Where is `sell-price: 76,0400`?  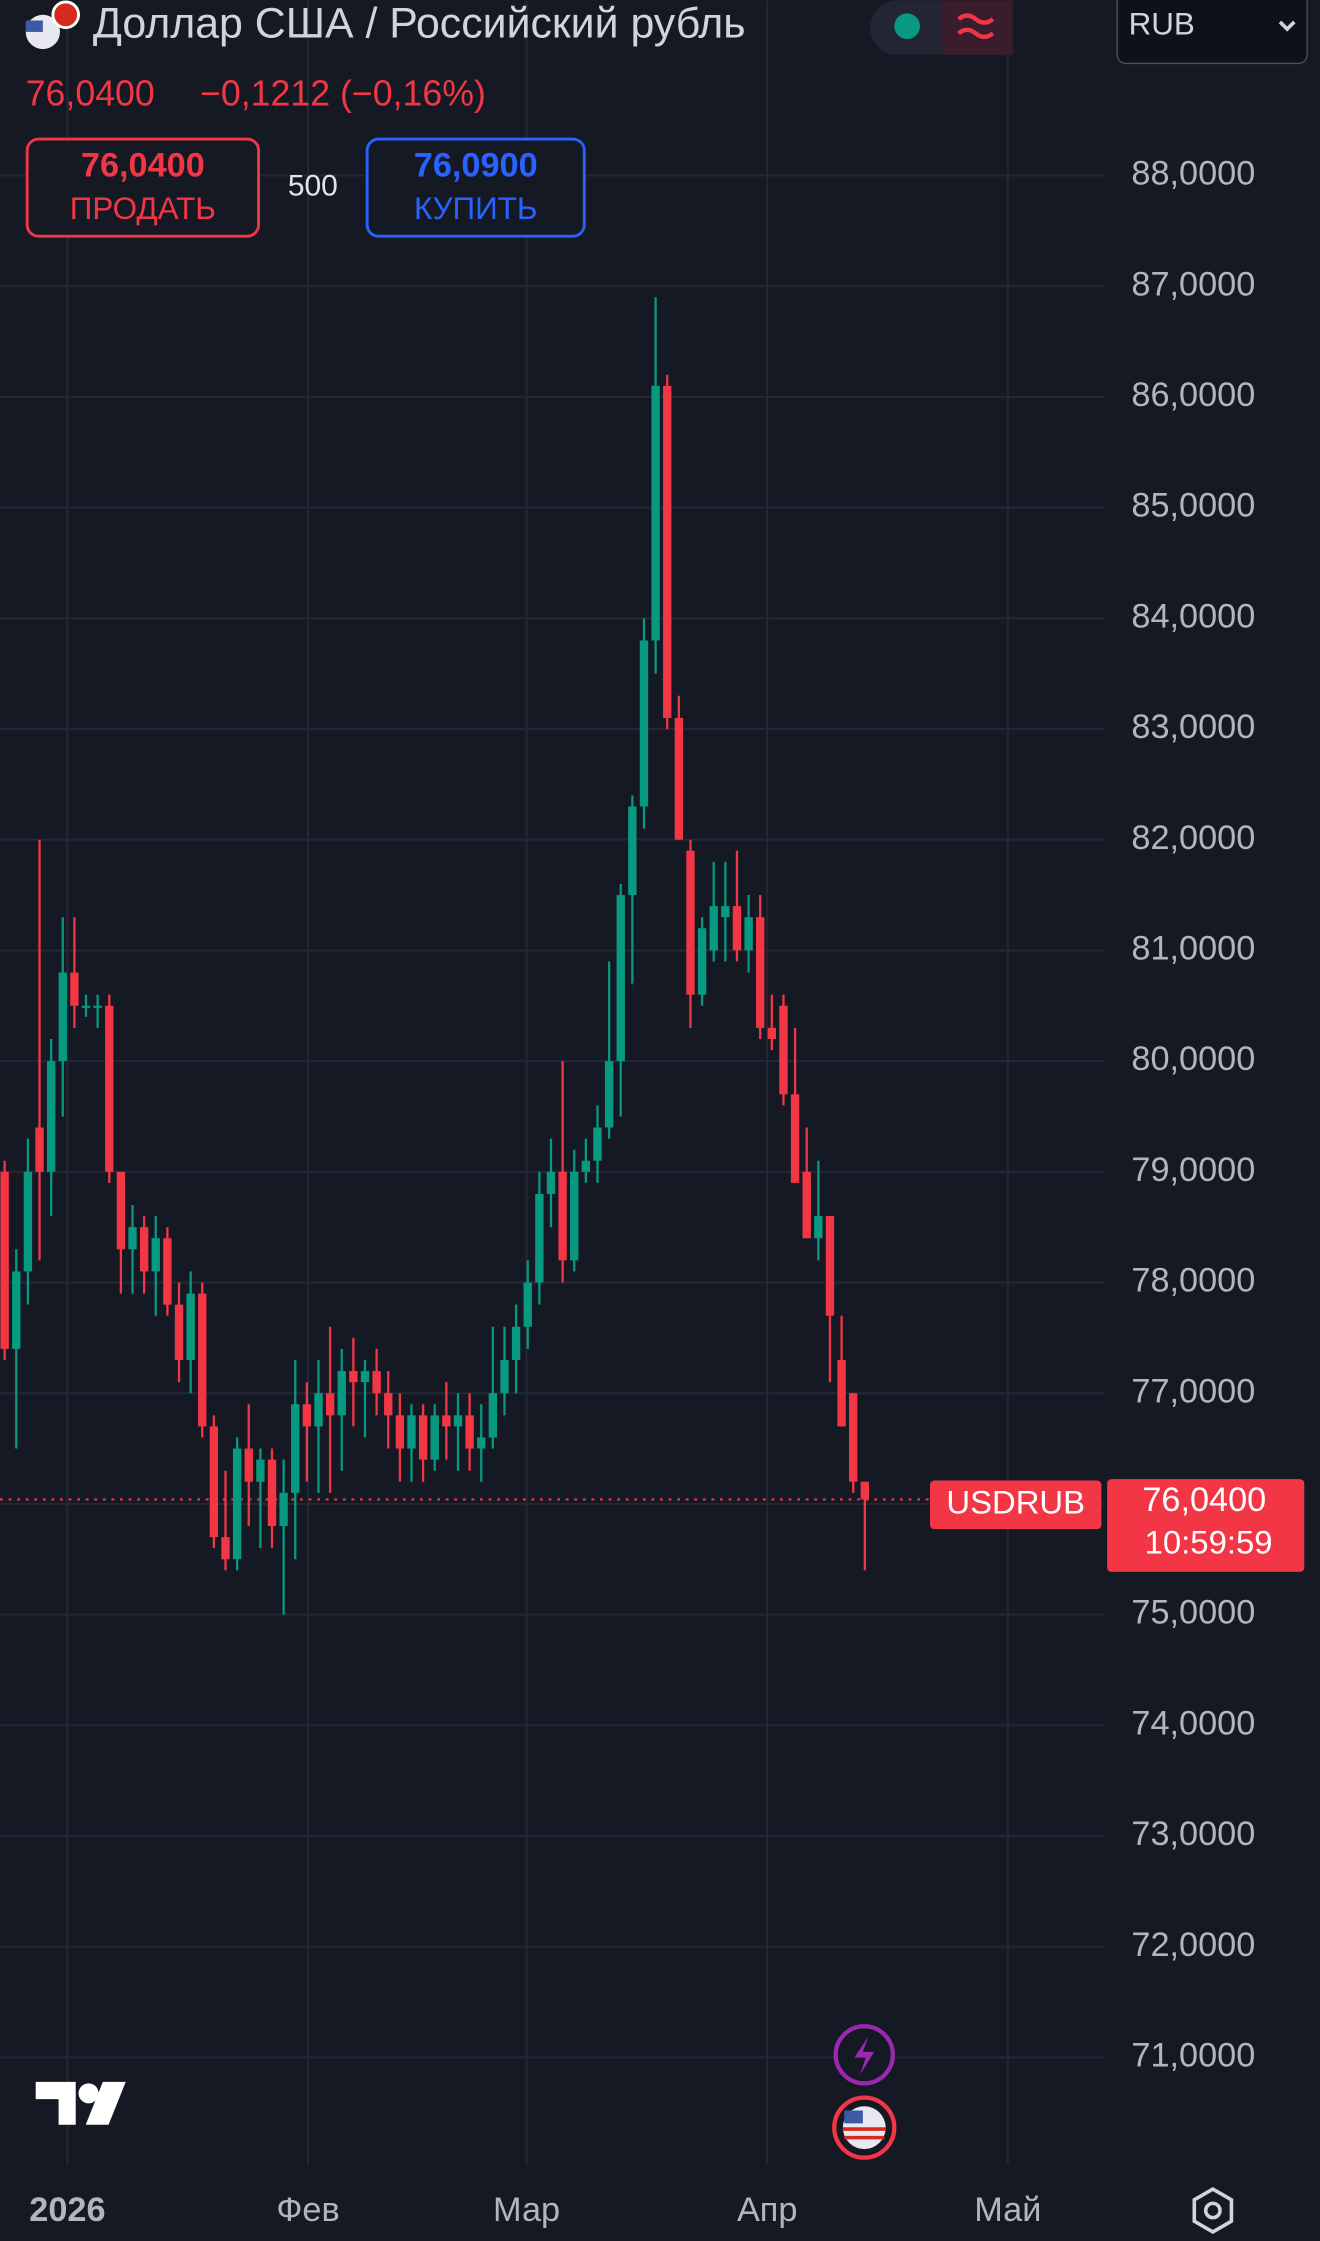 sell-price: 76,0400 is located at coordinates (143, 166).